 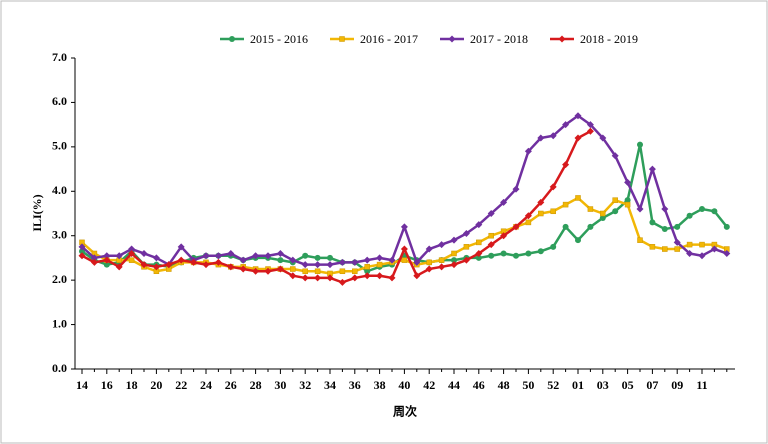 I want to click on x-tick-label: 03, so click(x=603, y=385).